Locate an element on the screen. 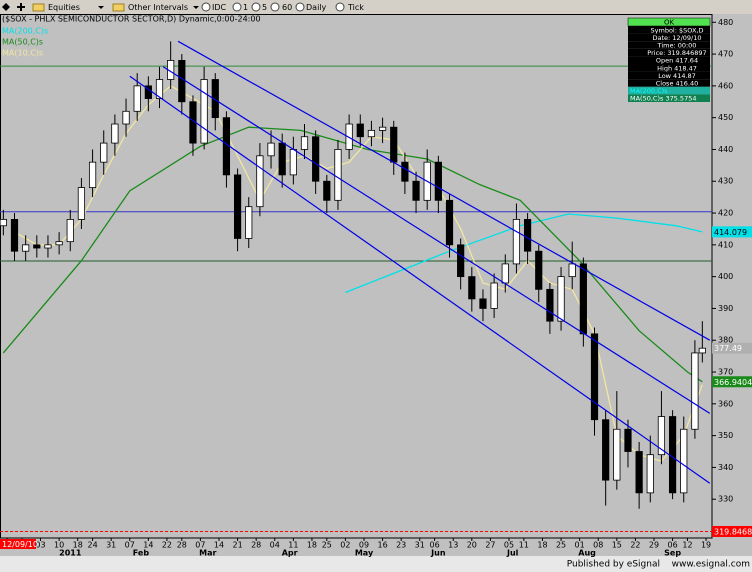  legend-entry: MA(200,C)s is located at coordinates (25, 31).